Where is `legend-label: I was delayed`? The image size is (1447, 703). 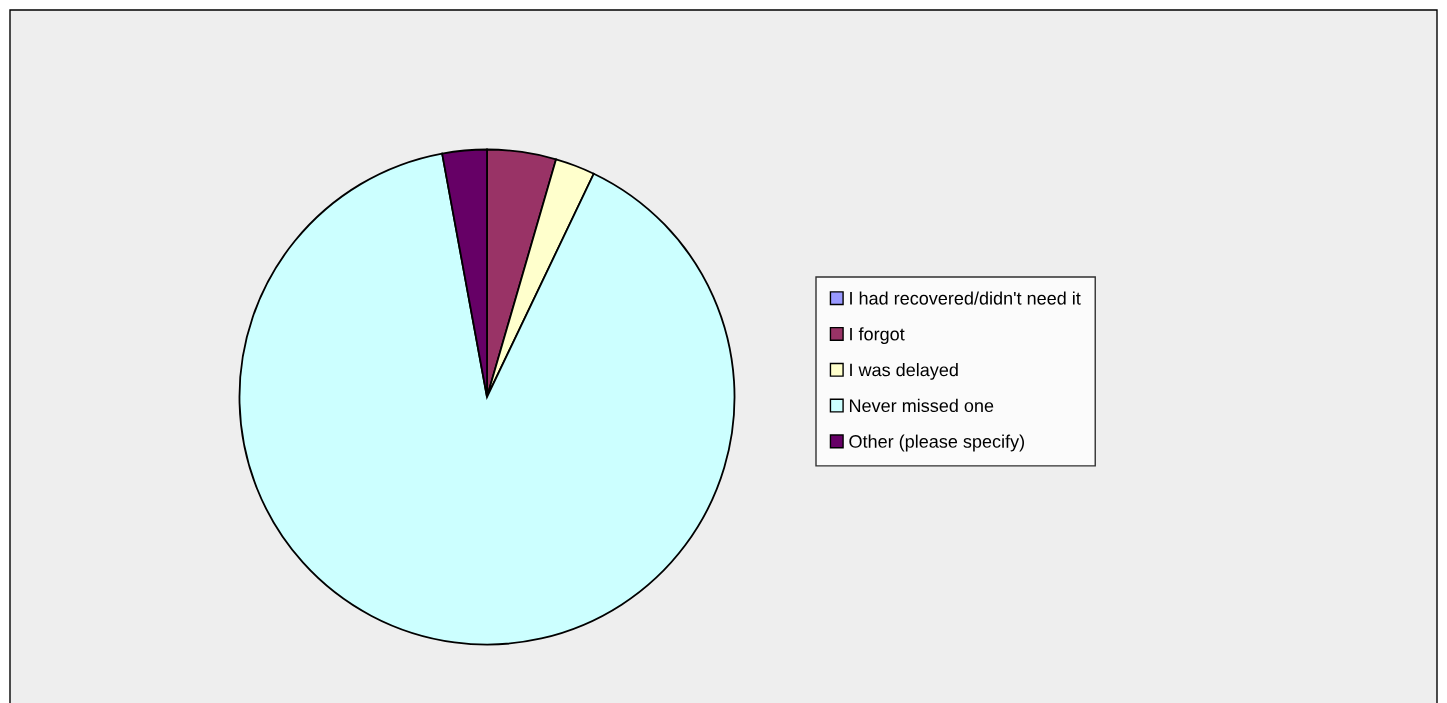 legend-label: I was delayed is located at coordinates (904, 371).